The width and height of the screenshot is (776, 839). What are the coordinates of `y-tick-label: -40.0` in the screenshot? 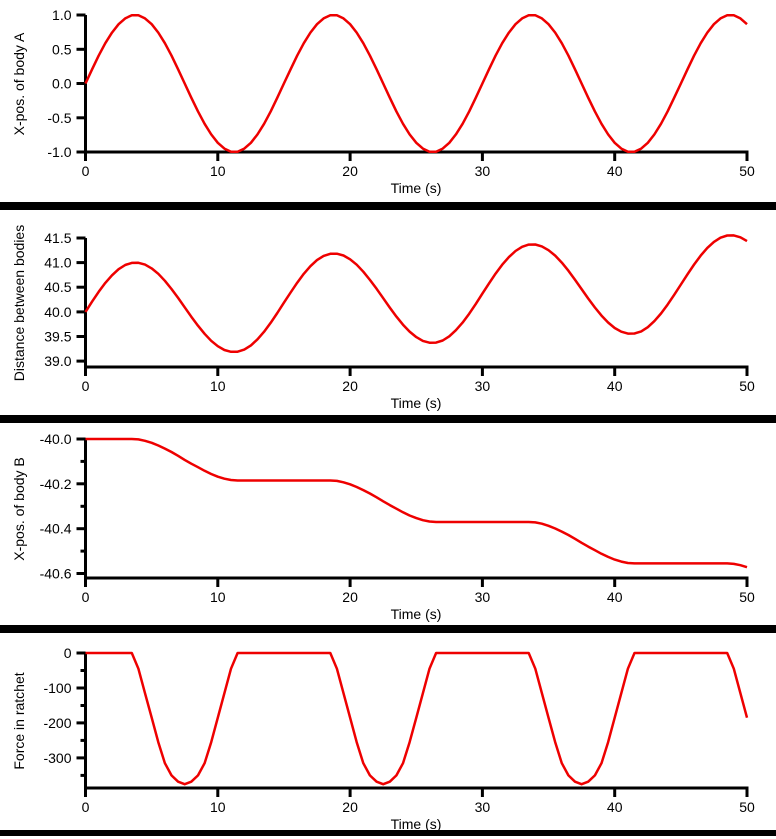 It's located at (56, 439).